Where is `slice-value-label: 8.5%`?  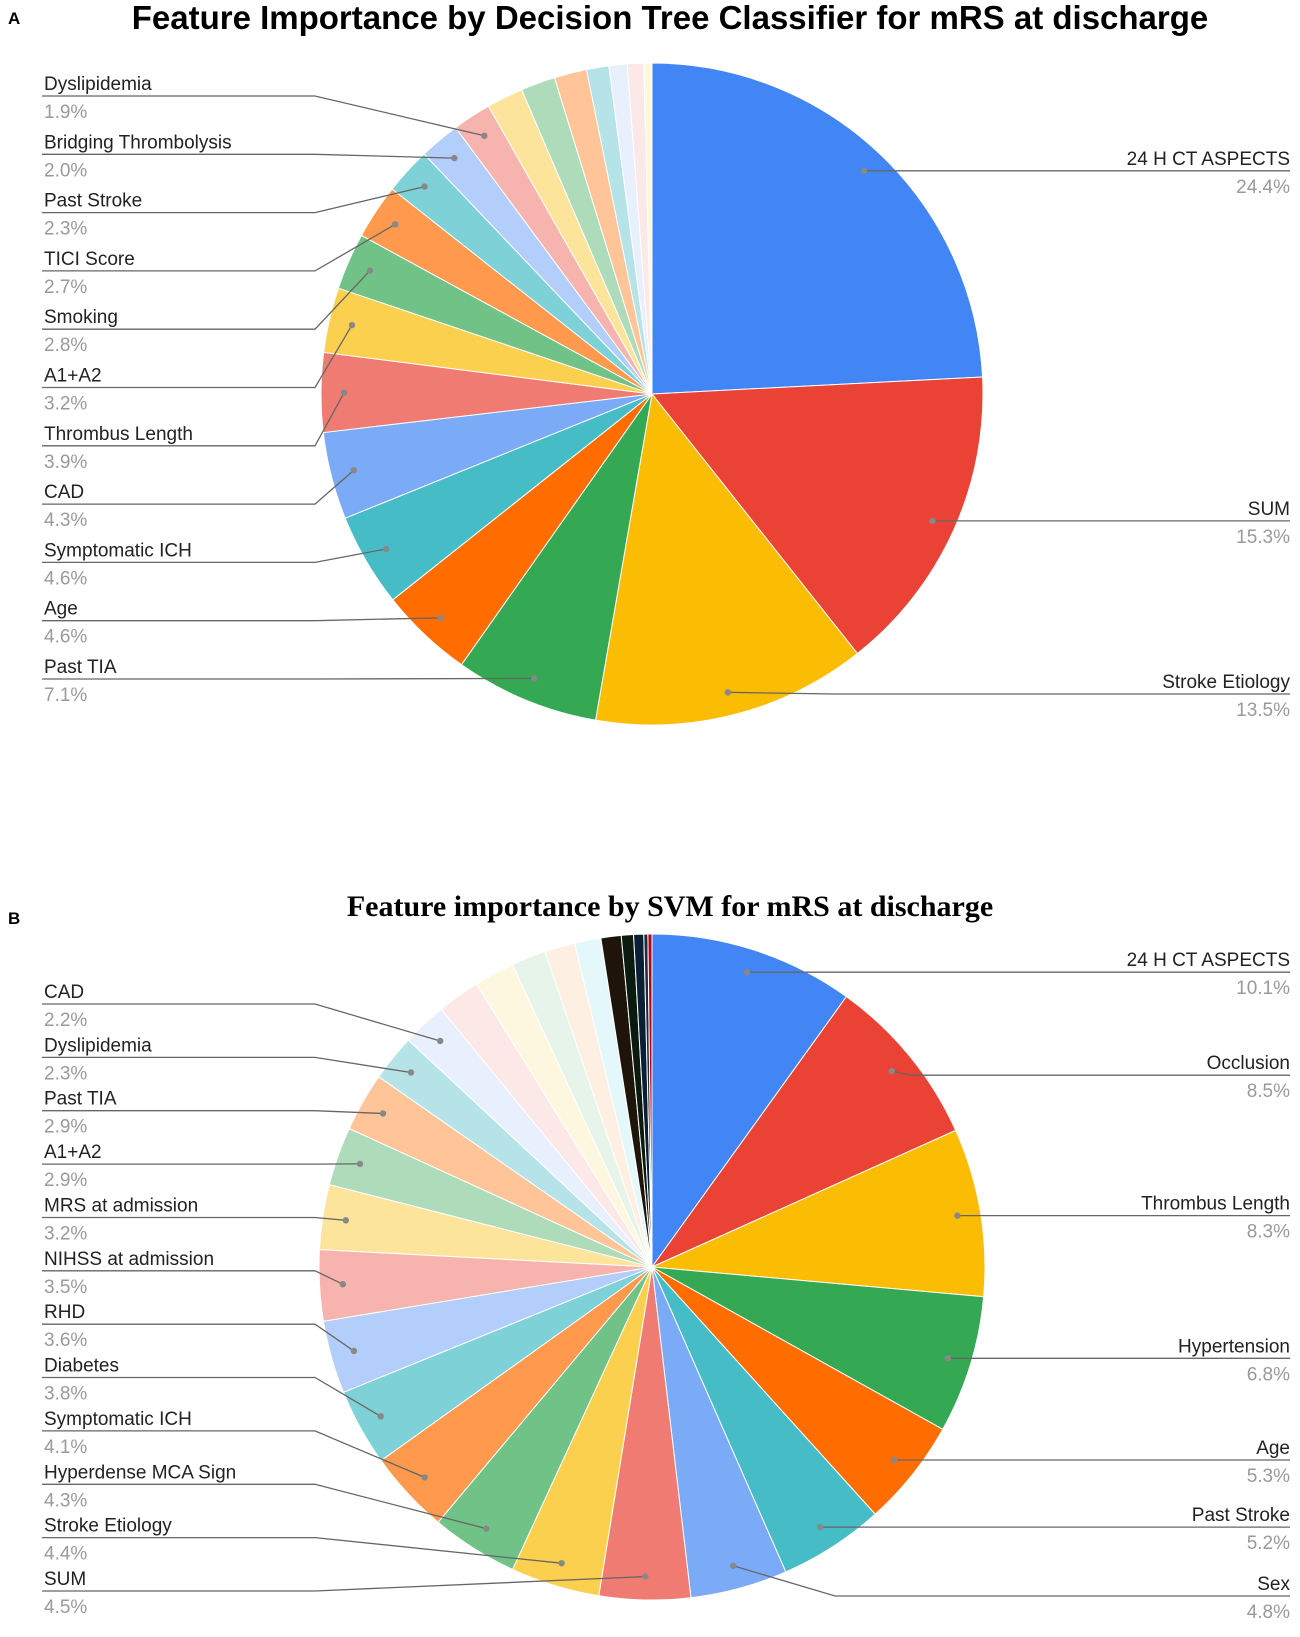 slice-value-label: 8.5% is located at coordinates (1268, 1091).